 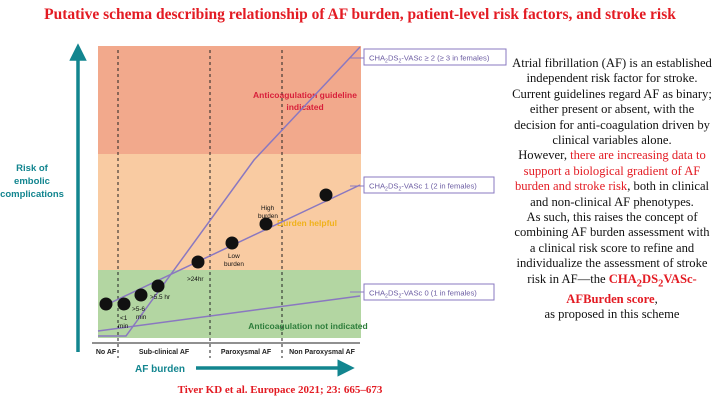 What do you see at coordinates (195, 279) in the screenshot?
I see `point-label: >24hr` at bounding box center [195, 279].